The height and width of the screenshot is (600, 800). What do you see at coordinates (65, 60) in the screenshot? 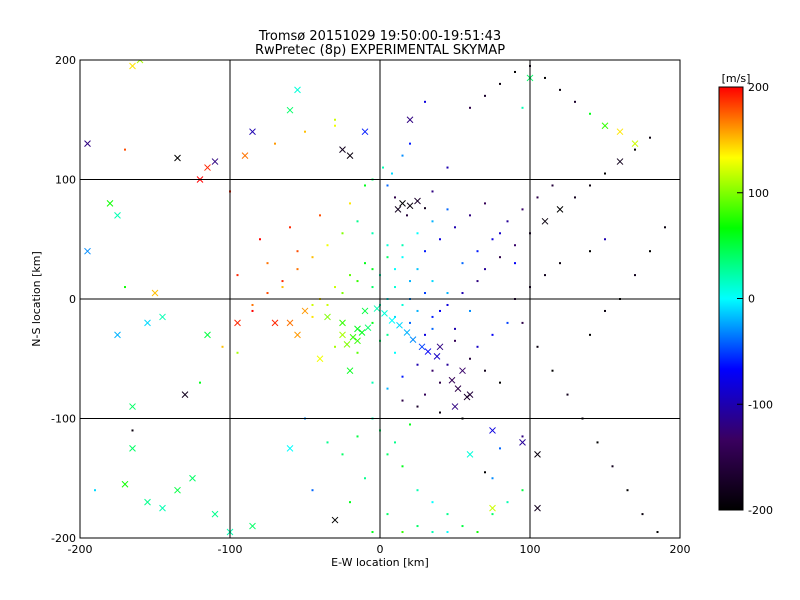
I see `y-tick-label: 200` at bounding box center [65, 60].